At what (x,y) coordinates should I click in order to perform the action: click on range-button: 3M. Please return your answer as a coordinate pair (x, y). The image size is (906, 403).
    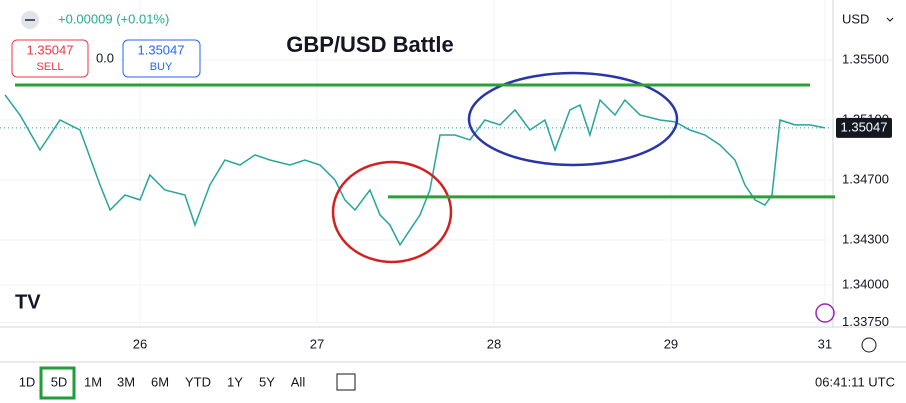
    Looking at the image, I should click on (126, 381).